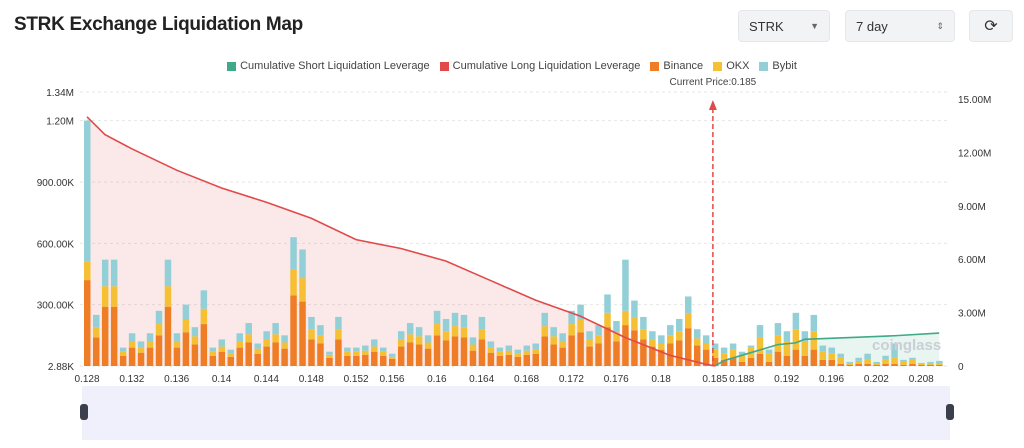 The image size is (1024, 448). I want to click on legend-short: Cumulative Short Liquidation Leverage, so click(328, 66).